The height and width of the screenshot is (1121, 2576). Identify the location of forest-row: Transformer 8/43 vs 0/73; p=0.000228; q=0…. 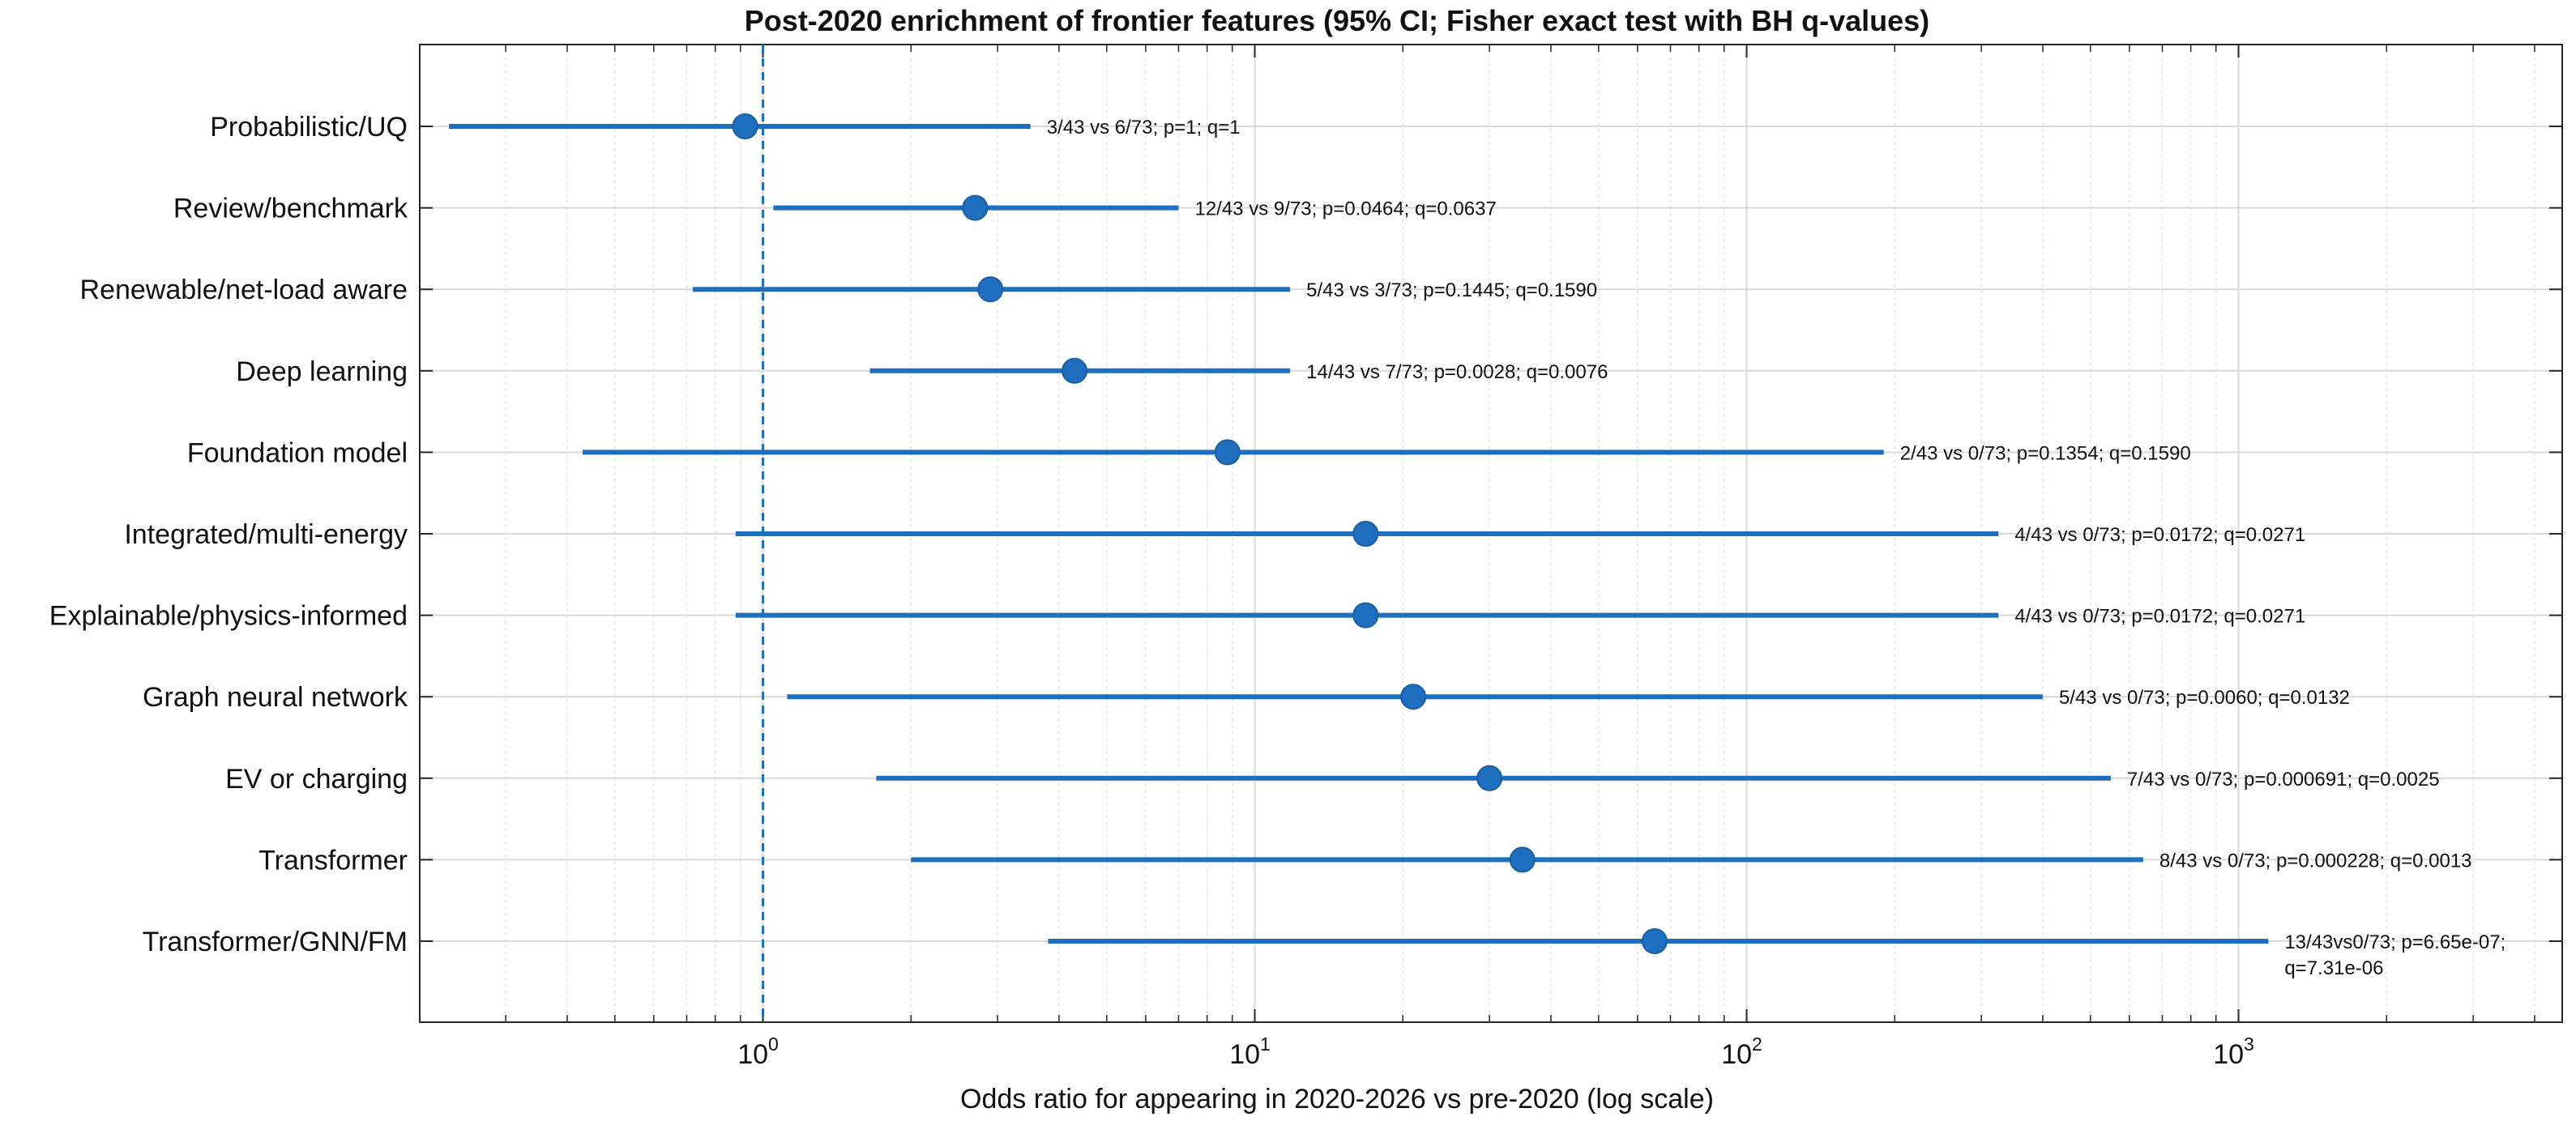
(1364, 860).